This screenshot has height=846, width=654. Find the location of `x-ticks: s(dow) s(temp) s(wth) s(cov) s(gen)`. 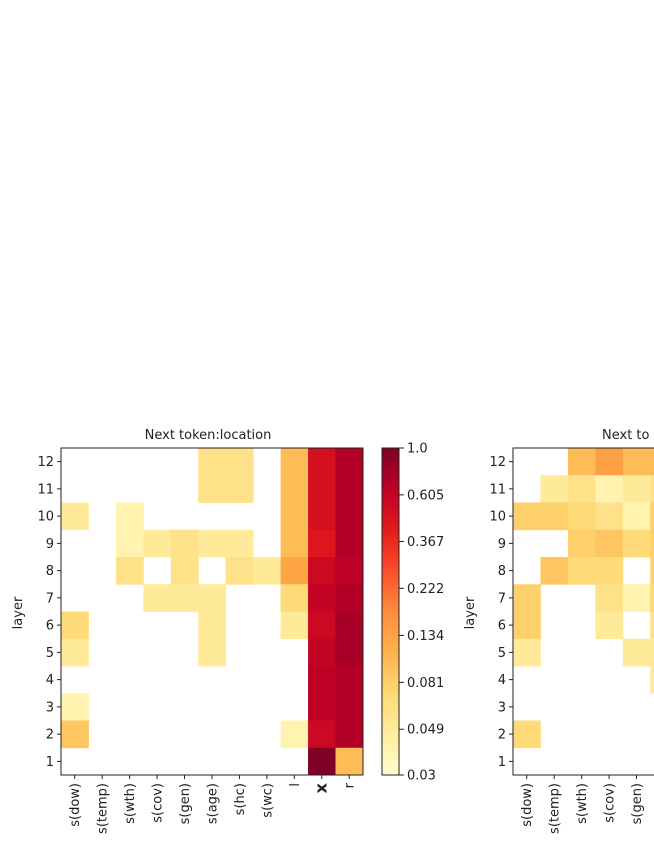

x-ticks: s(dow) s(temp) s(wth) s(cov) s(gen) is located at coordinates (582, 804).